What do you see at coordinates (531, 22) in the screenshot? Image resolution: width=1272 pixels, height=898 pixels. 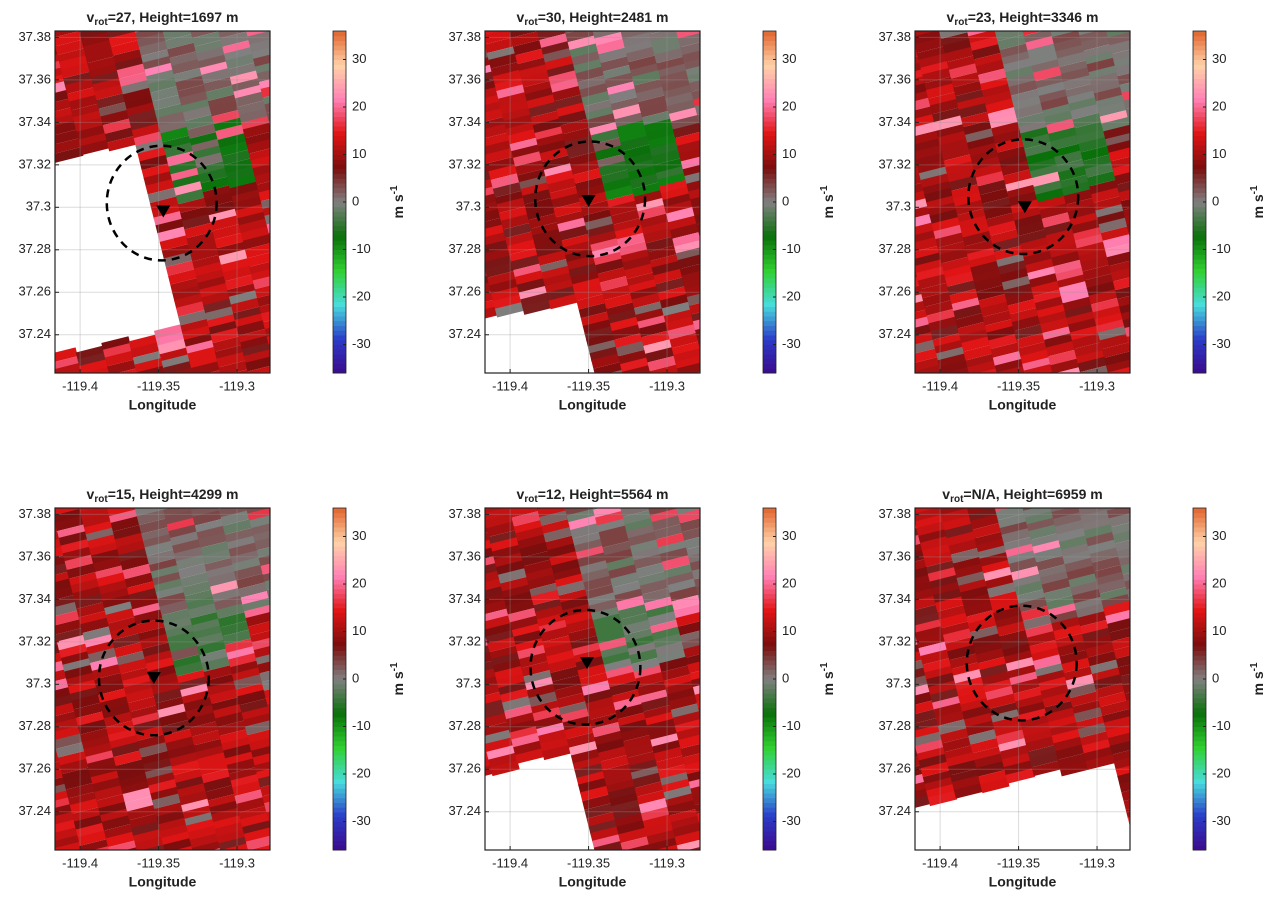 I see `title-part: rot` at bounding box center [531, 22].